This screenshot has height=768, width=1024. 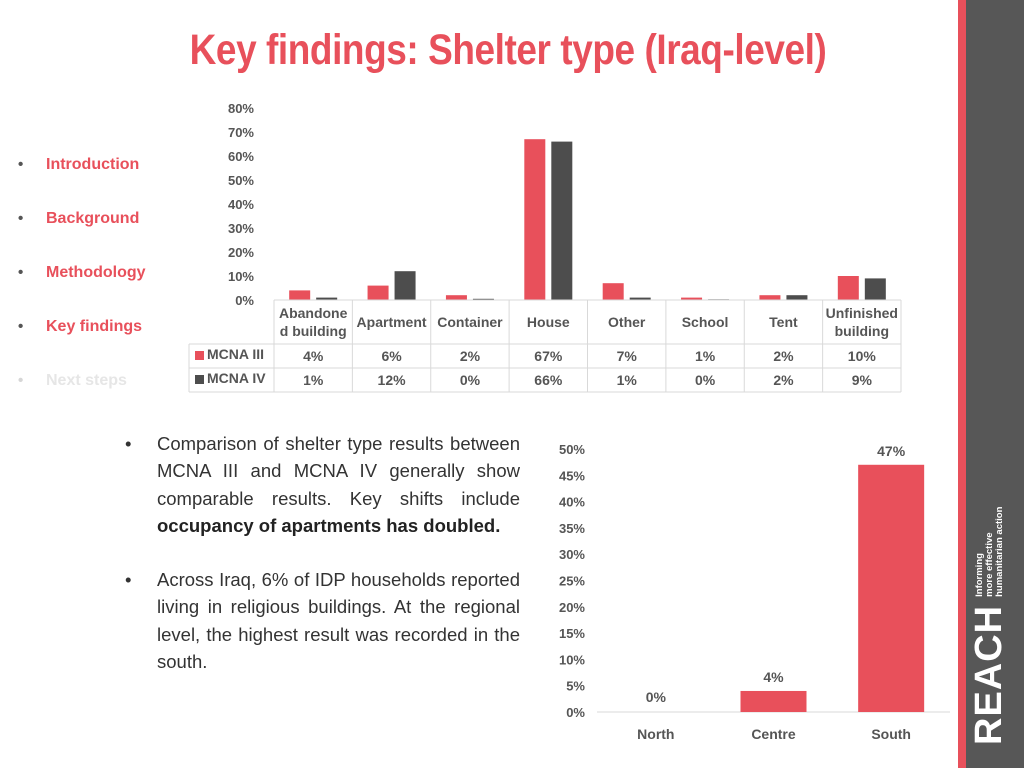 What do you see at coordinates (627, 322) in the screenshot?
I see `category-label: Other` at bounding box center [627, 322].